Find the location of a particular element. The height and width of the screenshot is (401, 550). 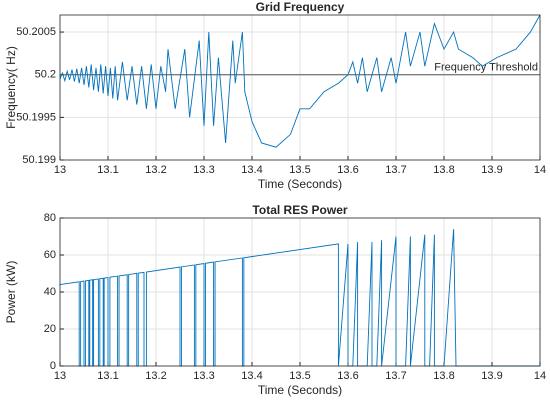

chart-title: Grid Frequency is located at coordinates (300, 7).